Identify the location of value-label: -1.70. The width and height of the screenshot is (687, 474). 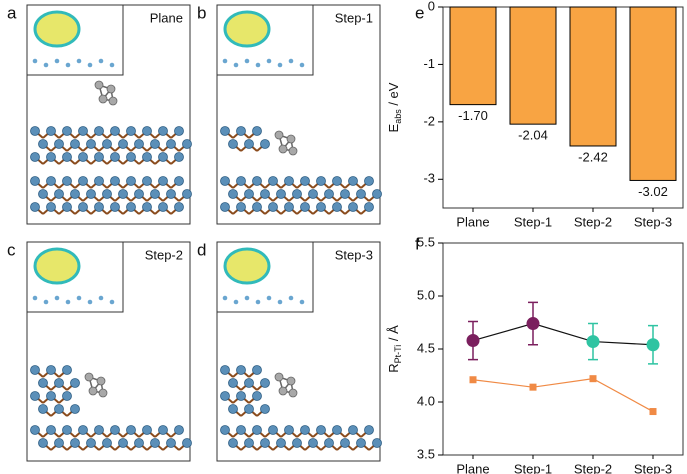
(473, 115).